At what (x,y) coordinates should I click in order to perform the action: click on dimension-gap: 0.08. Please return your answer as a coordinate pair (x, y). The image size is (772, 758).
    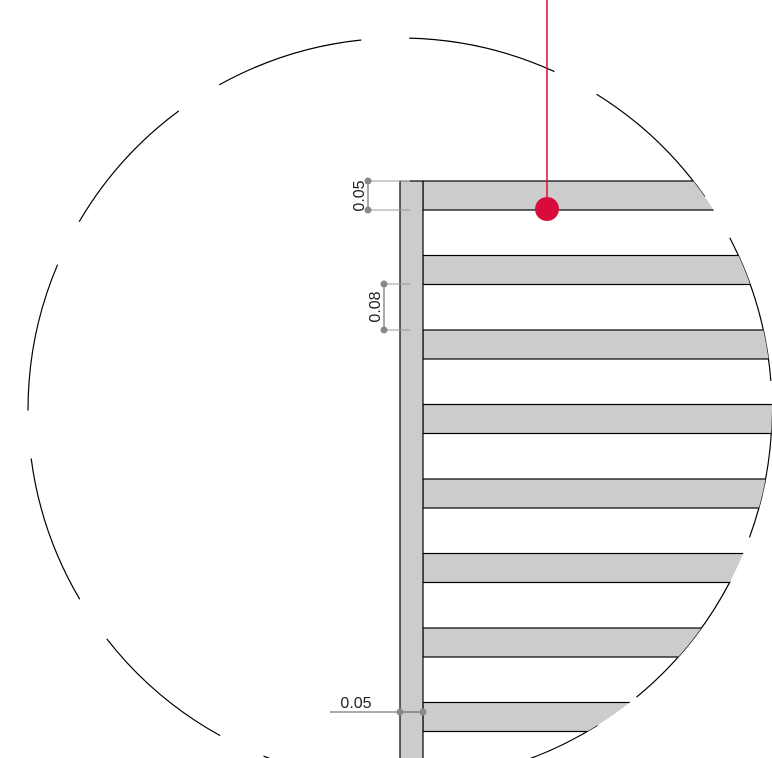
    Looking at the image, I should click on (388, 307).